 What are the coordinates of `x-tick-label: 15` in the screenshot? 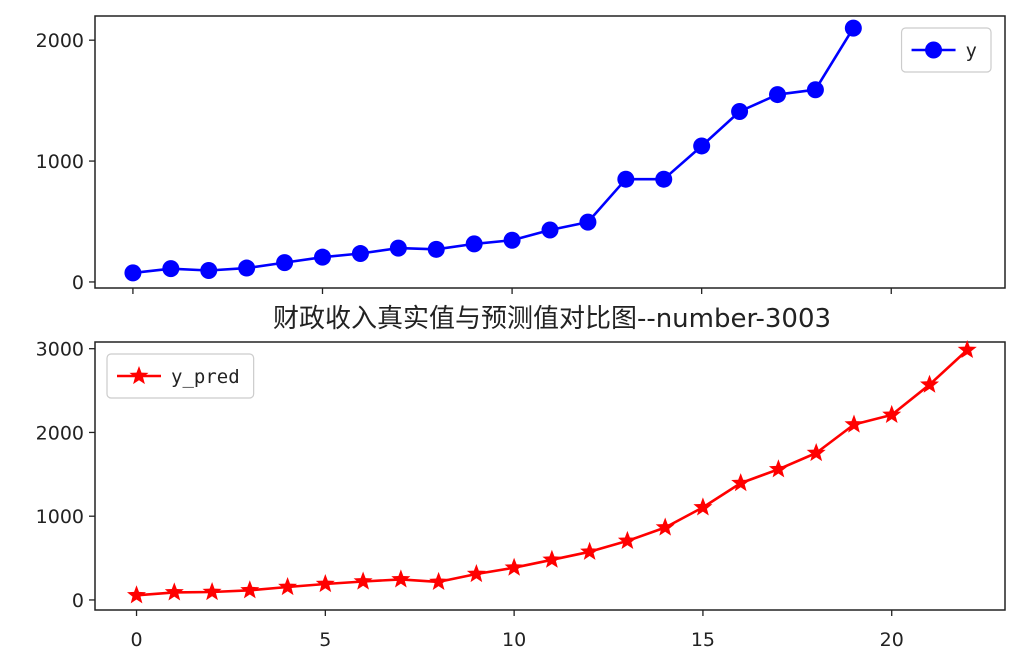 It's located at (703, 640).